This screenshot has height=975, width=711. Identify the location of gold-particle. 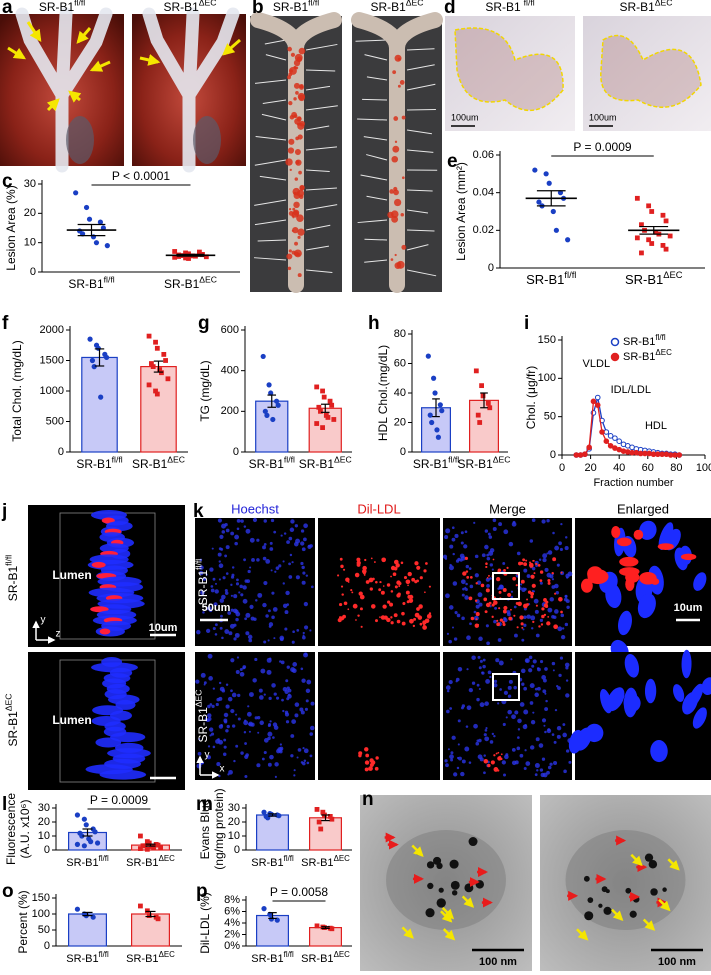
(607, 910).